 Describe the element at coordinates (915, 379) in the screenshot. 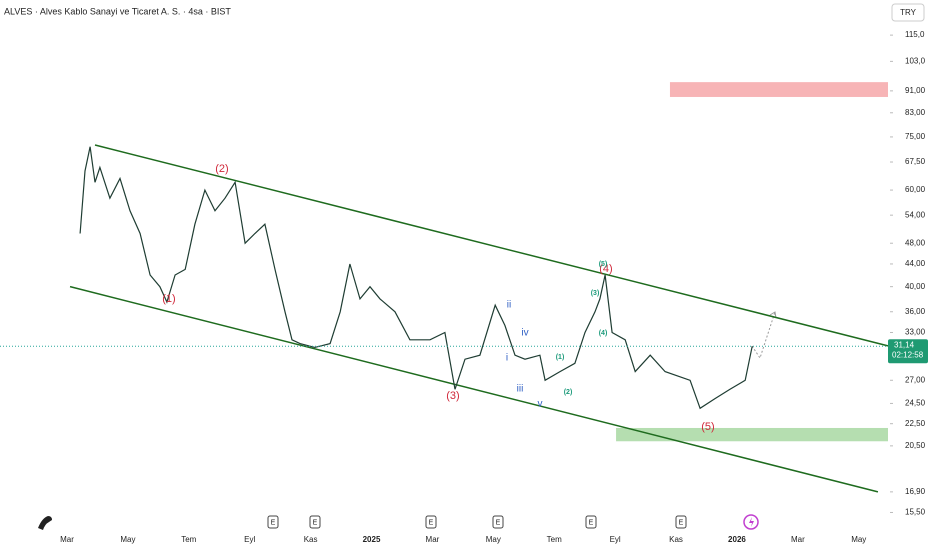

I see `y-tick-label: 27,00` at that location.